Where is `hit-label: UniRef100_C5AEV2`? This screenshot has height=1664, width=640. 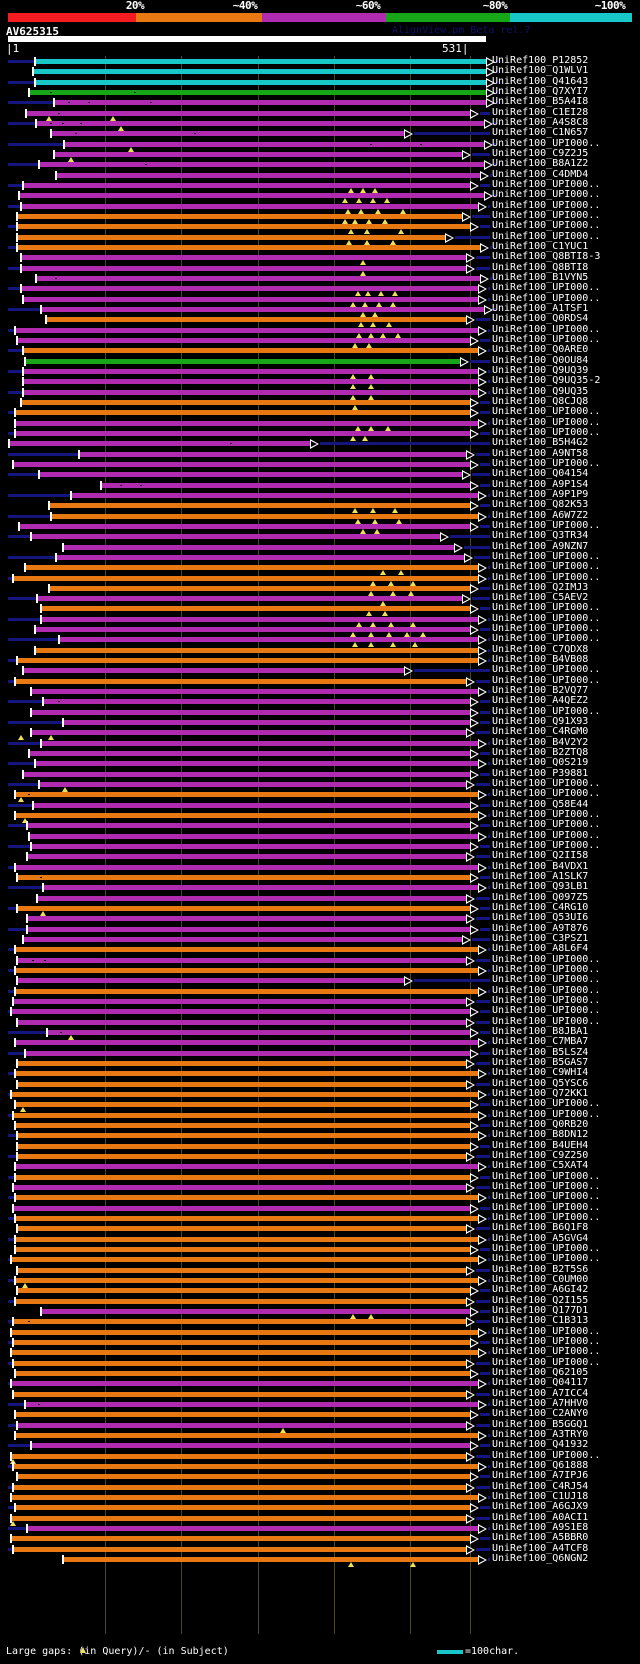
hit-label: UniRef100_C5AEV2 is located at coordinates (540, 597).